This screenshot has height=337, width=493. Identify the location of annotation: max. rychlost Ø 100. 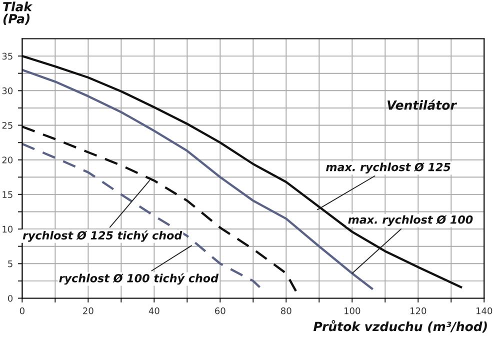
(410, 220).